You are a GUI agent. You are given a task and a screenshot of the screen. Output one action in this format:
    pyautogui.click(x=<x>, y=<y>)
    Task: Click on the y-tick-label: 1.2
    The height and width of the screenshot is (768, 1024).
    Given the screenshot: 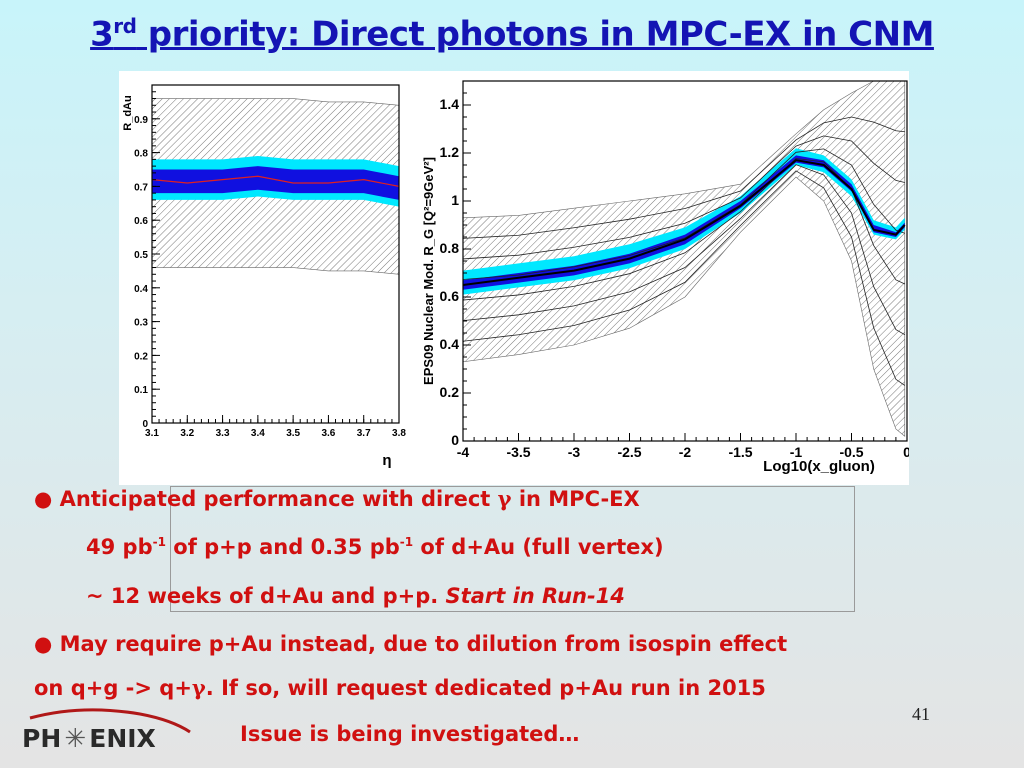 What is the action you would take?
    pyautogui.click(x=450, y=152)
    